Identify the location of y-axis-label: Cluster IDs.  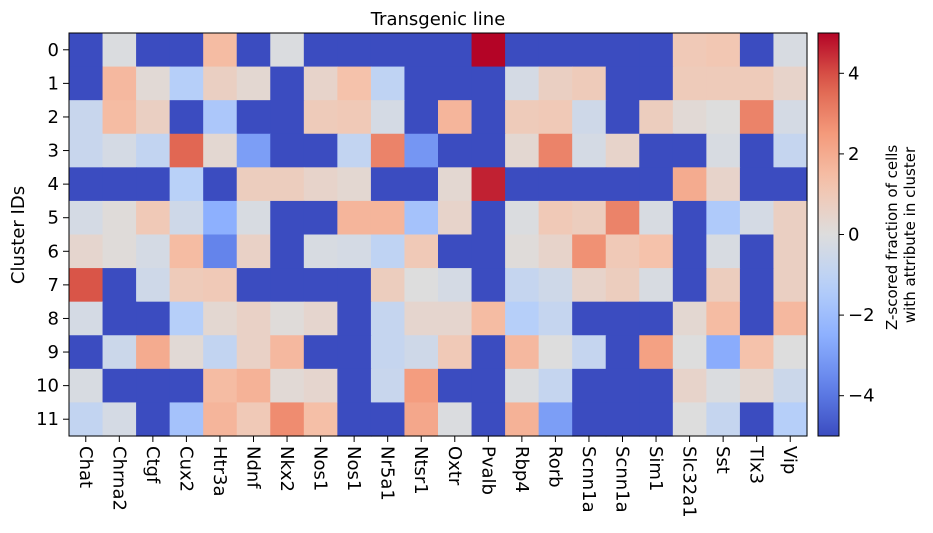
(18, 235).